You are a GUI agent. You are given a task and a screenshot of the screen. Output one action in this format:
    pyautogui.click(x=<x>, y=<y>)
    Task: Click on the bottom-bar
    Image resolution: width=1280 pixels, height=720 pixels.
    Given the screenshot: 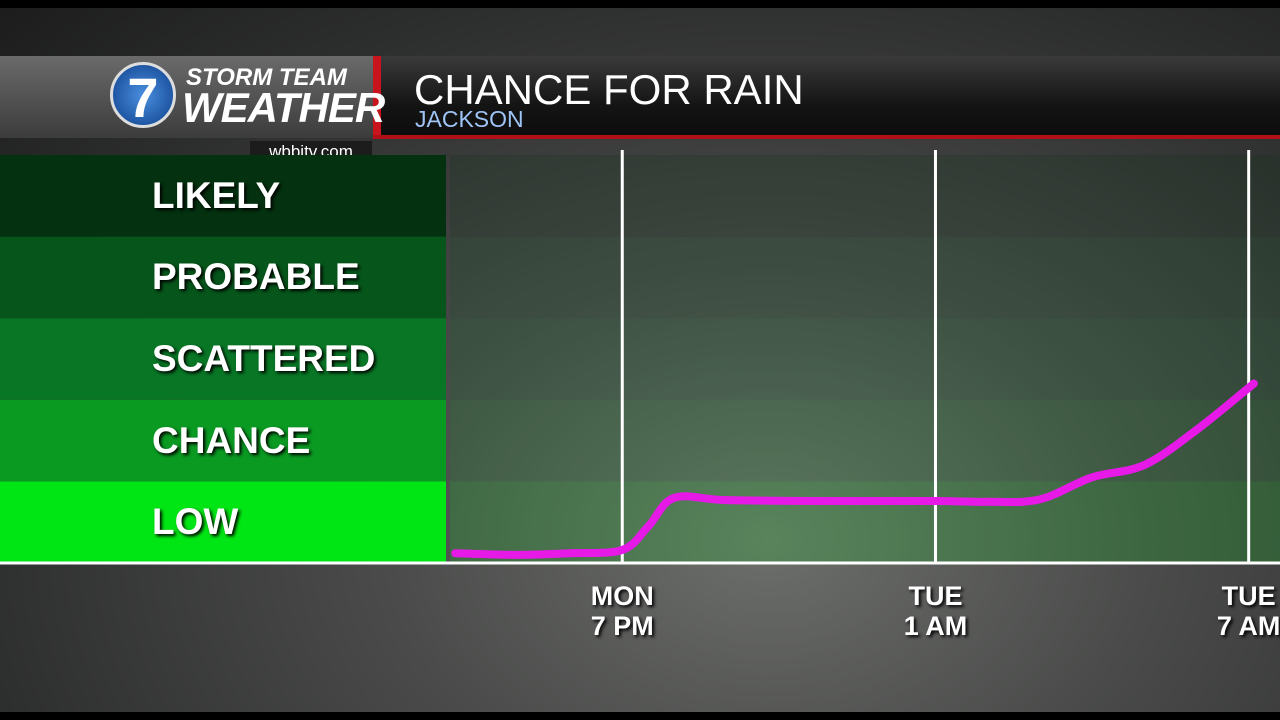 What is the action you would take?
    pyautogui.click(x=640, y=716)
    